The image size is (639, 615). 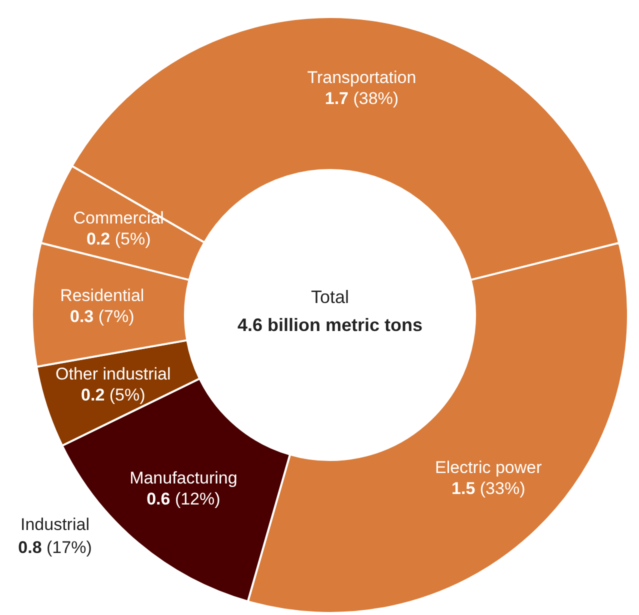 What do you see at coordinates (361, 98) in the screenshot?
I see `data-label: 1.7 (38%)` at bounding box center [361, 98].